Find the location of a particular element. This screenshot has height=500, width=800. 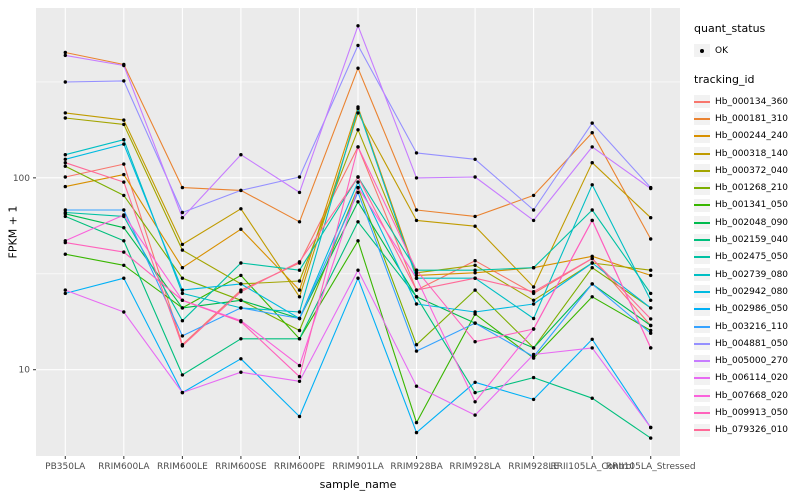

legend-item-label: Hb_004881_050 is located at coordinates (752, 343).